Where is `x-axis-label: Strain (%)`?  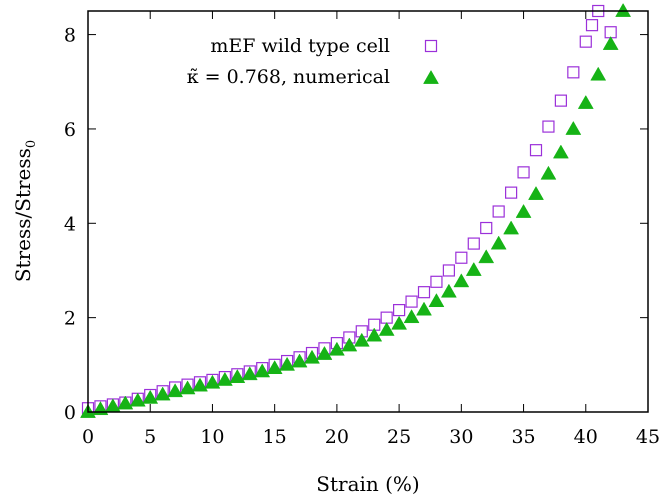
x-axis-label: Strain (%) is located at coordinates (367, 484).